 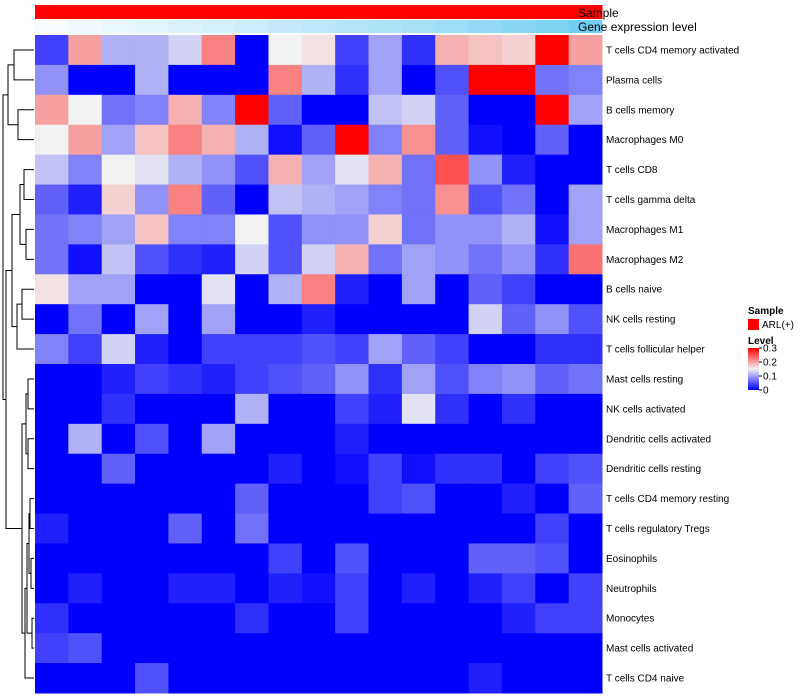 I want to click on row-label: NK cells activated, so click(x=645, y=409).